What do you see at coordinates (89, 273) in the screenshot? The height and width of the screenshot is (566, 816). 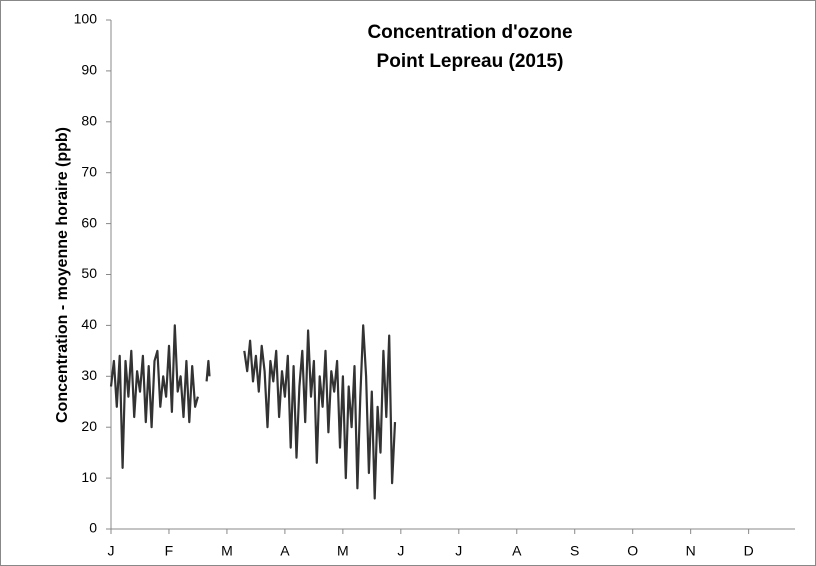 I see `y-tick-label: 50` at bounding box center [89, 273].